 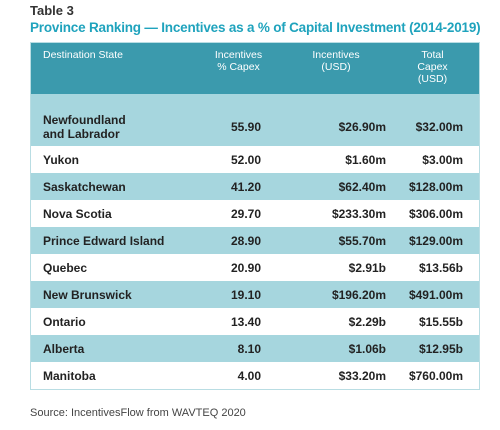 What do you see at coordinates (358, 294) in the screenshot?
I see `table-cell: $196.20m` at bounding box center [358, 294].